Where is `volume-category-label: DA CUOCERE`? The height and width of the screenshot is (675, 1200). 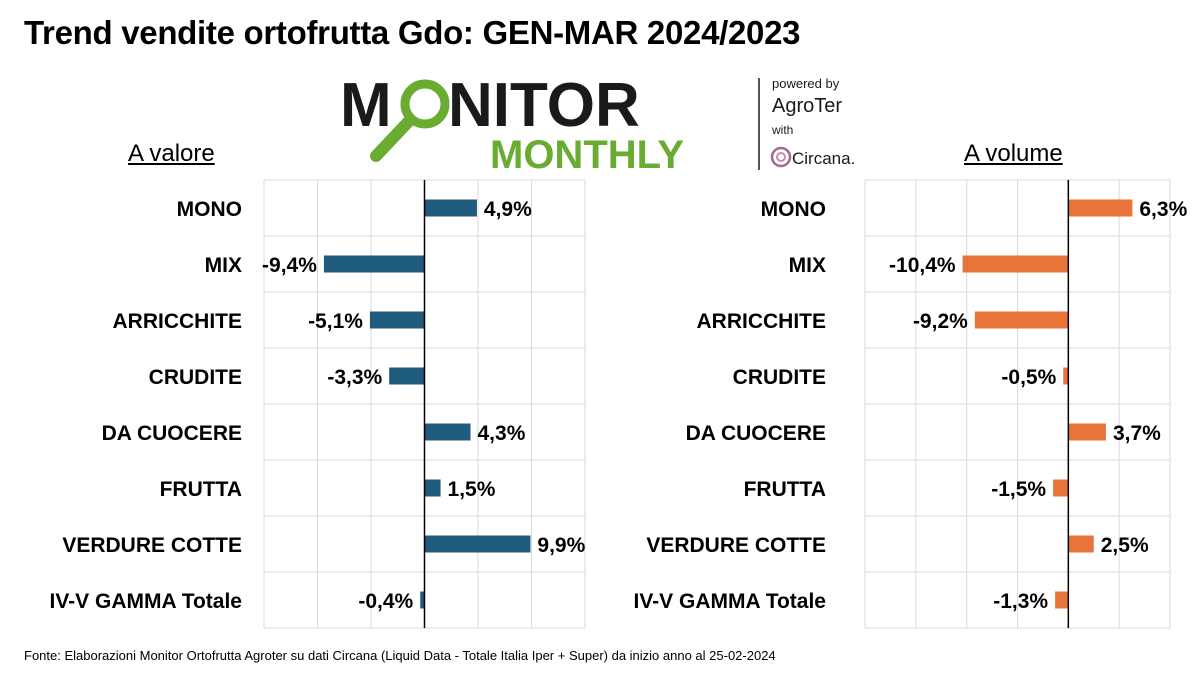 volume-category-label: DA CUOCERE is located at coordinates (756, 433).